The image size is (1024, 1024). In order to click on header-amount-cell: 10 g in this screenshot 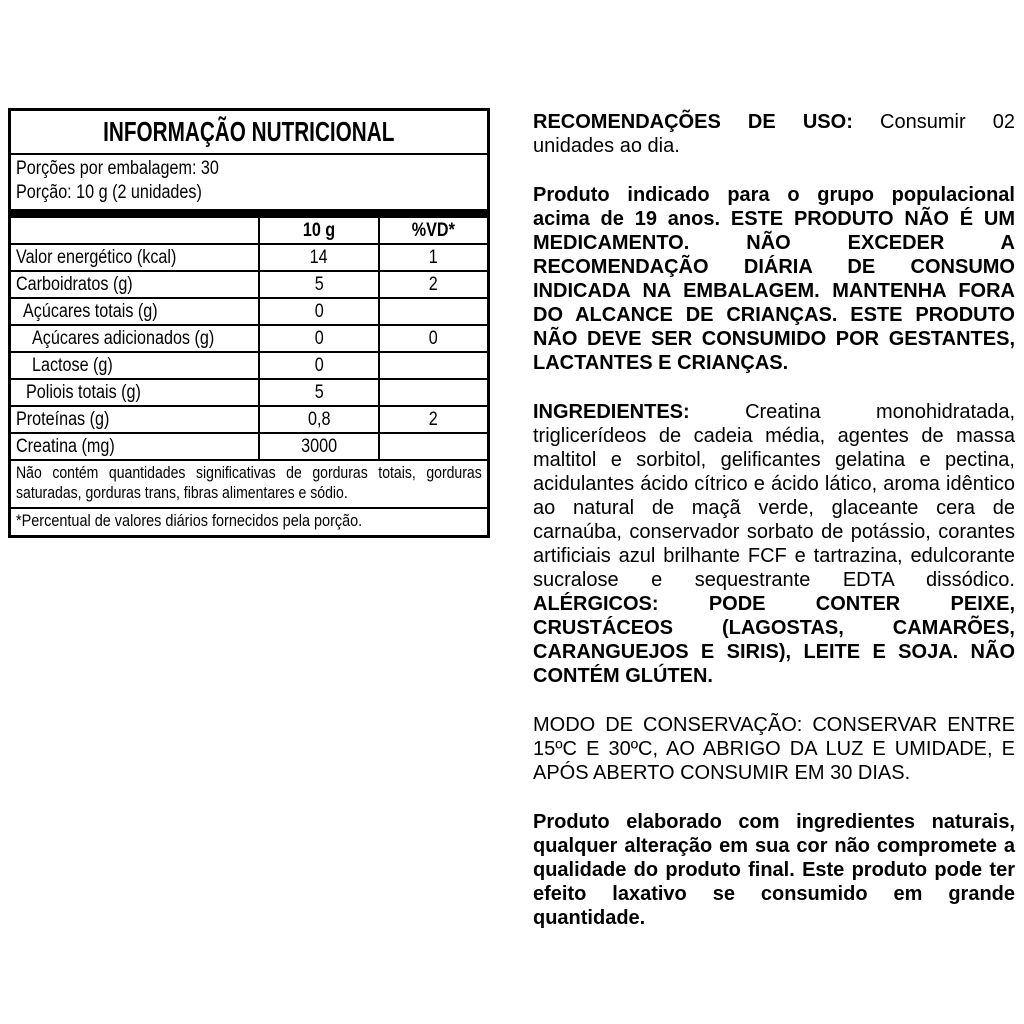, I will do `click(318, 230)`.